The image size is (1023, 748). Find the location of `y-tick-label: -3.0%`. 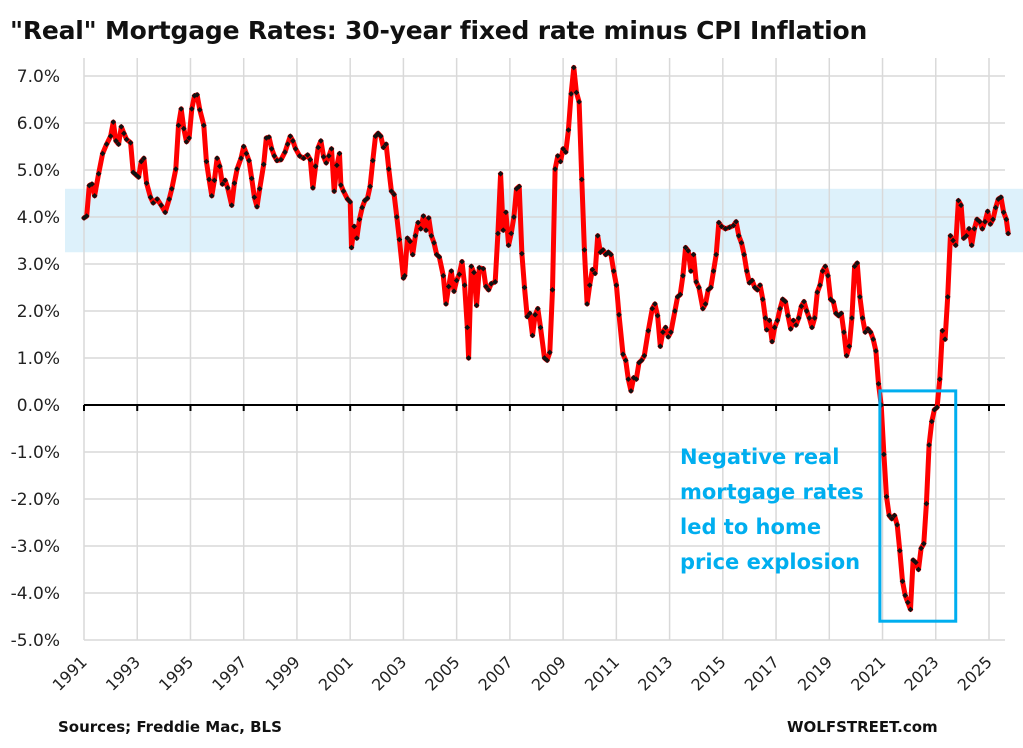

y-tick-label: -3.0% is located at coordinates (35, 547).